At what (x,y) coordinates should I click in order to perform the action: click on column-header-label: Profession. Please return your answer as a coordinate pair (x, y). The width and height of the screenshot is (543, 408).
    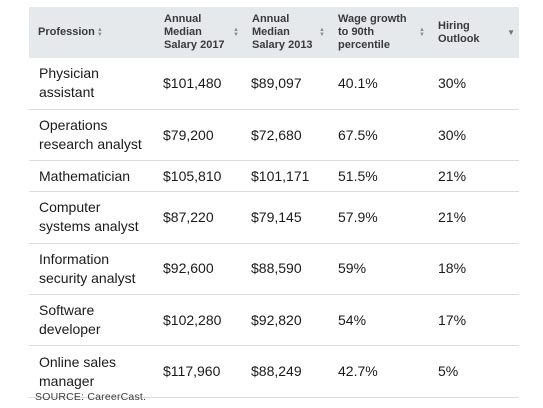
    Looking at the image, I should click on (66, 32).